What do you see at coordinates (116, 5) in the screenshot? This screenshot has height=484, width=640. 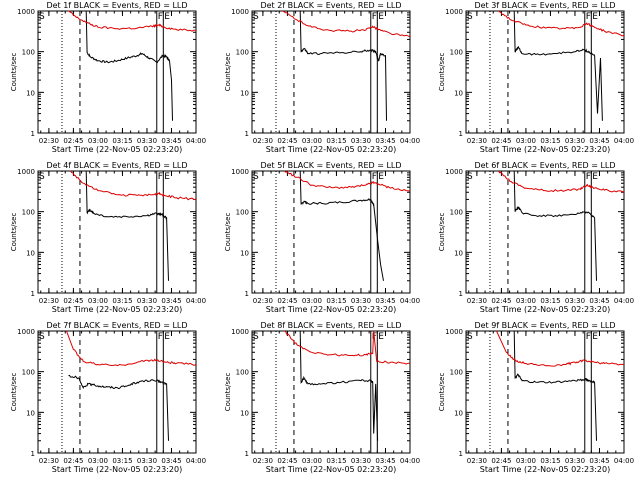 I see `panel-title: Det 1f BLACK = Events, RED = LLD` at bounding box center [116, 5].